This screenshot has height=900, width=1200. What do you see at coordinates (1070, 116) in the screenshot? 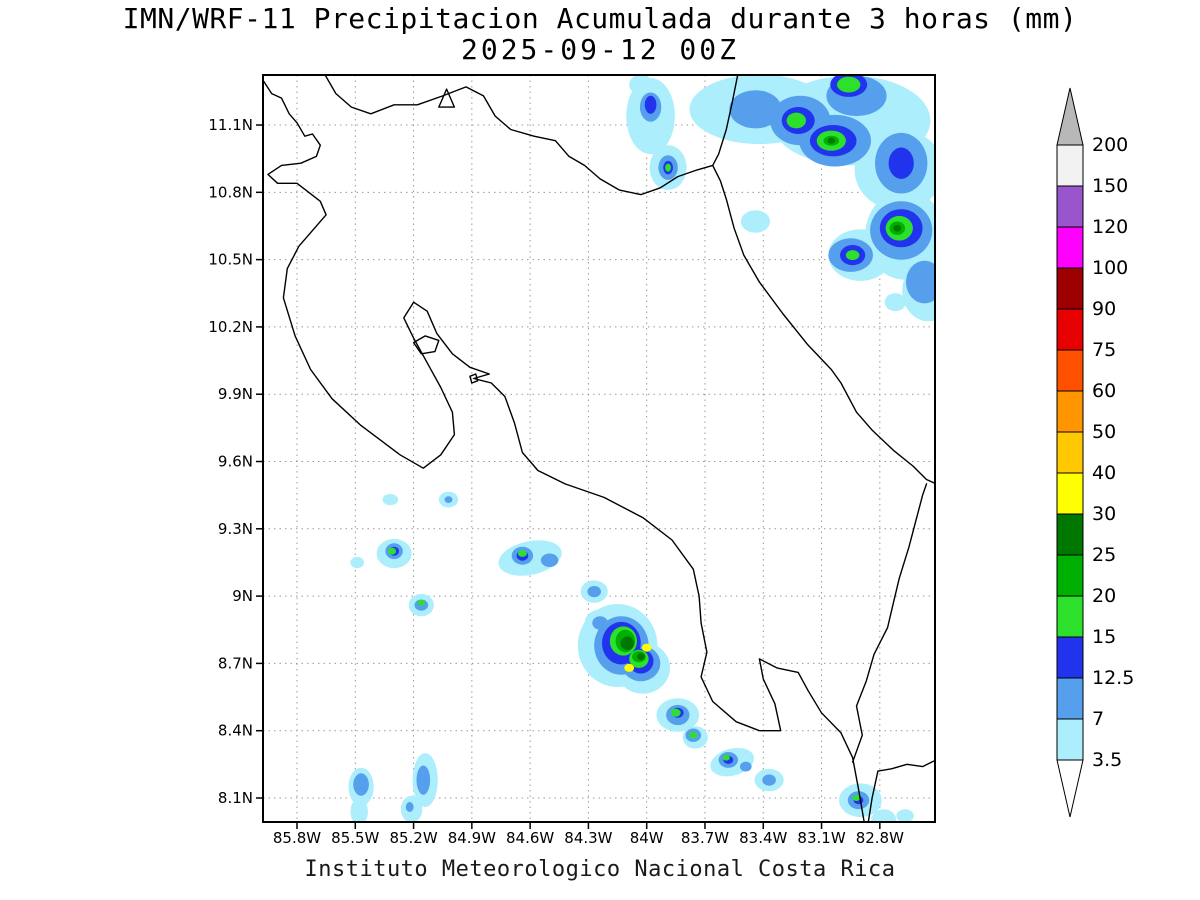
I see `colorbar-over-arrow` at bounding box center [1070, 116].